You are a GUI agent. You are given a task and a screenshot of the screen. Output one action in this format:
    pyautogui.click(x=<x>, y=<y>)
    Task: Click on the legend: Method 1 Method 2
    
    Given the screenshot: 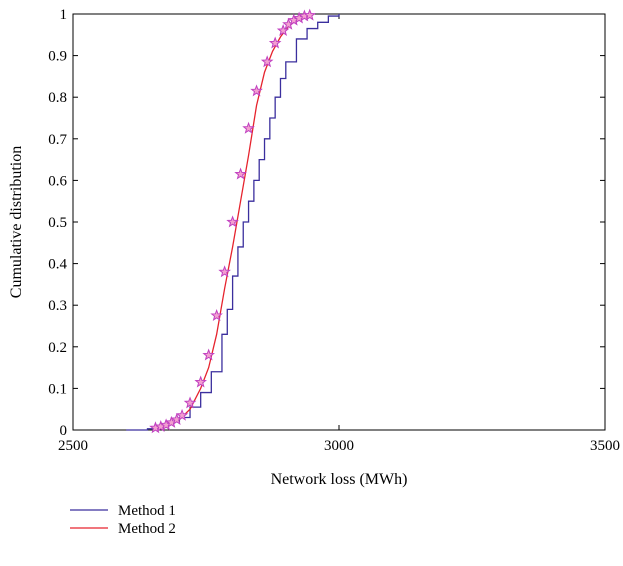 What is the action you would take?
    pyautogui.click(x=123, y=520)
    